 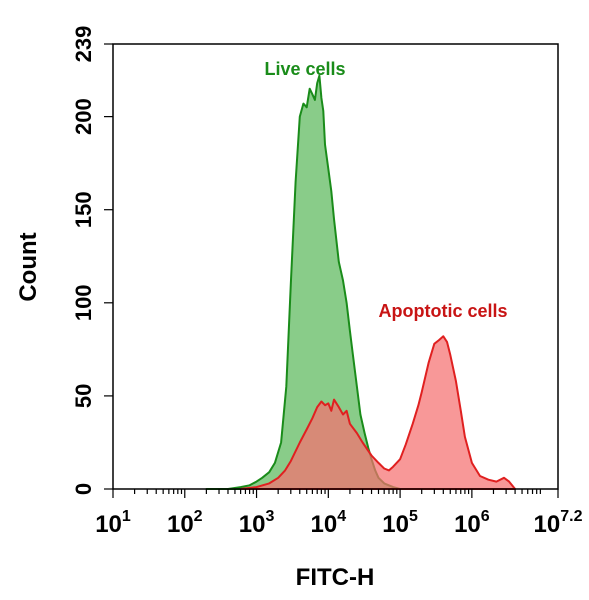 What do you see at coordinates (335, 577) in the screenshot?
I see `x-axis-title: FITC-H` at bounding box center [335, 577].